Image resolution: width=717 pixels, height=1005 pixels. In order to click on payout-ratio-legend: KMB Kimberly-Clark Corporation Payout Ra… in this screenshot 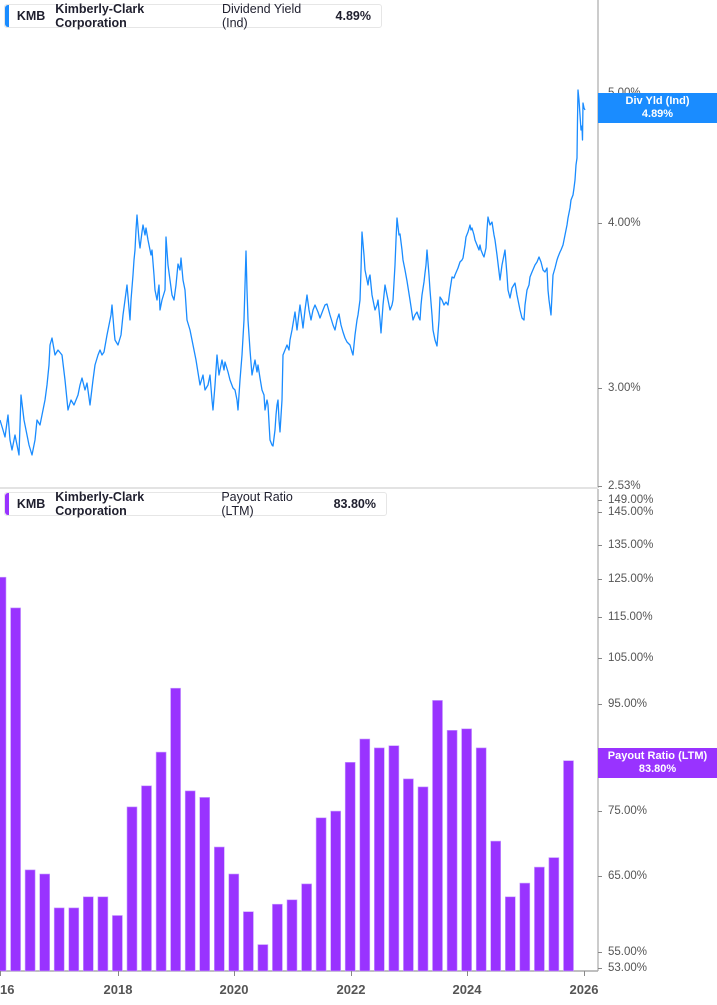, I will do `click(195, 504)`.